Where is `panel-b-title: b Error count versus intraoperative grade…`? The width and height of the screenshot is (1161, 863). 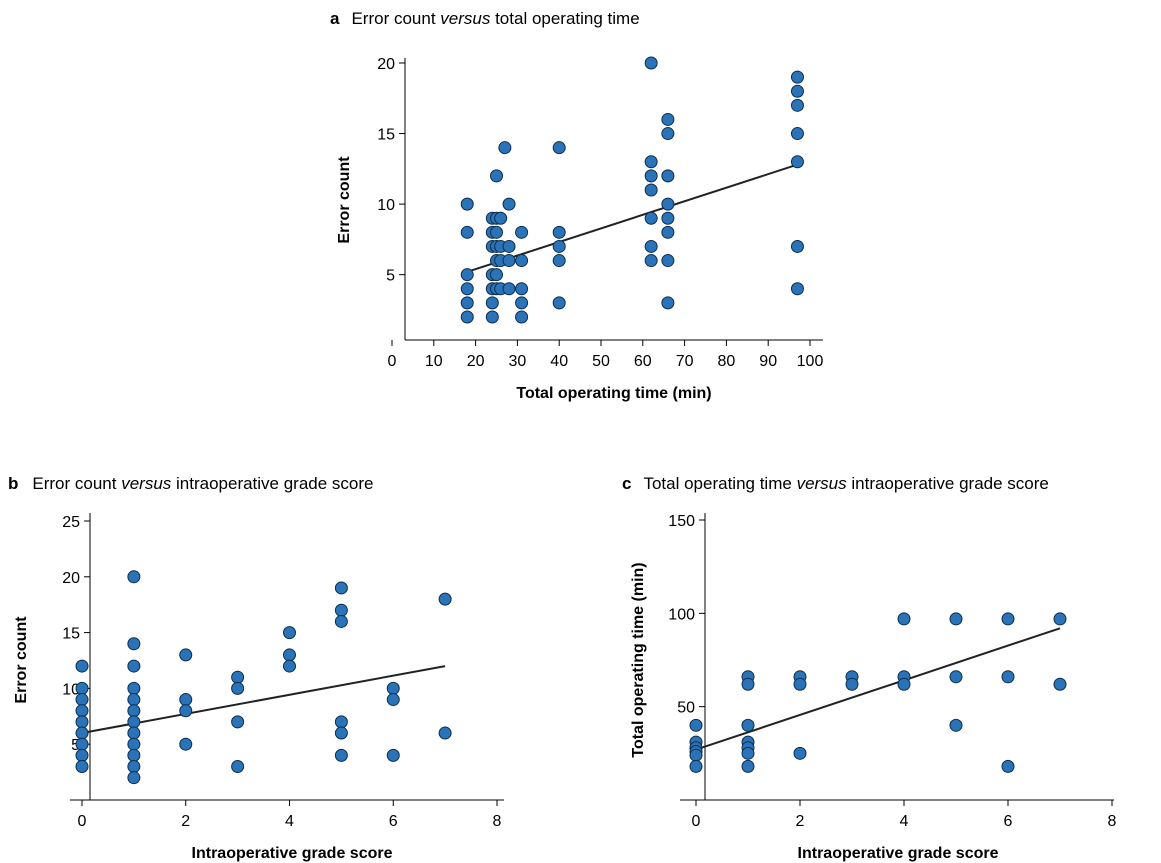
panel-b-title: b Error count versus intraoperative grade… is located at coordinates (191, 483).